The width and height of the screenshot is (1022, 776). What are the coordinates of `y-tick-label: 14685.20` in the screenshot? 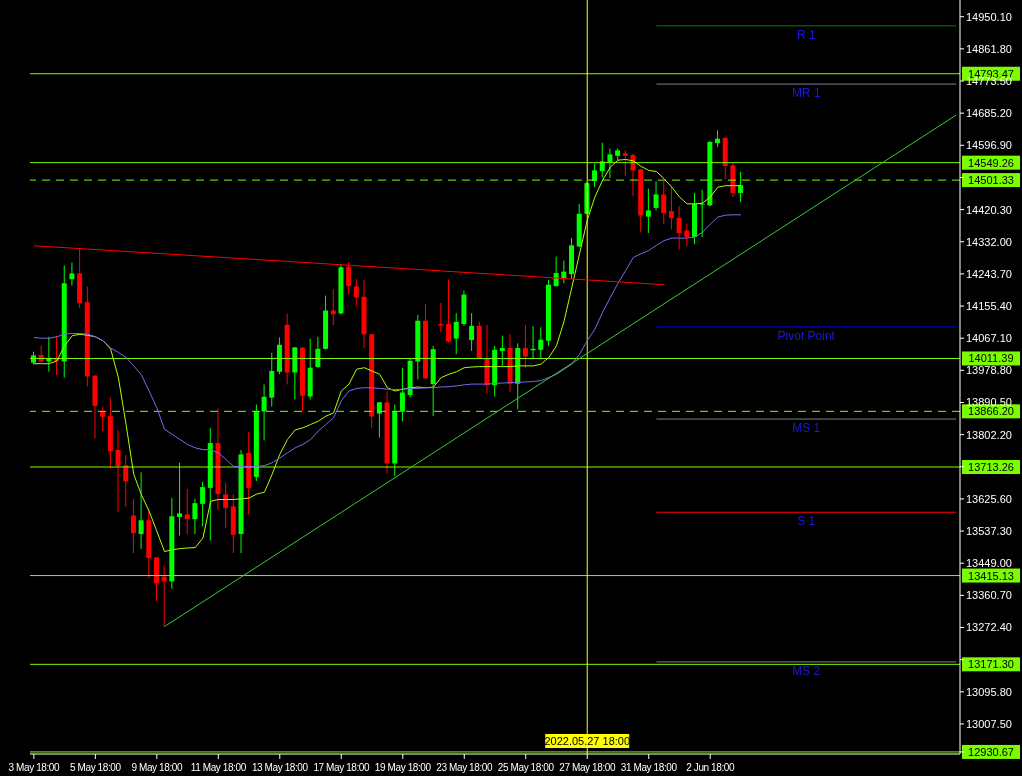 It's located at (989, 113).